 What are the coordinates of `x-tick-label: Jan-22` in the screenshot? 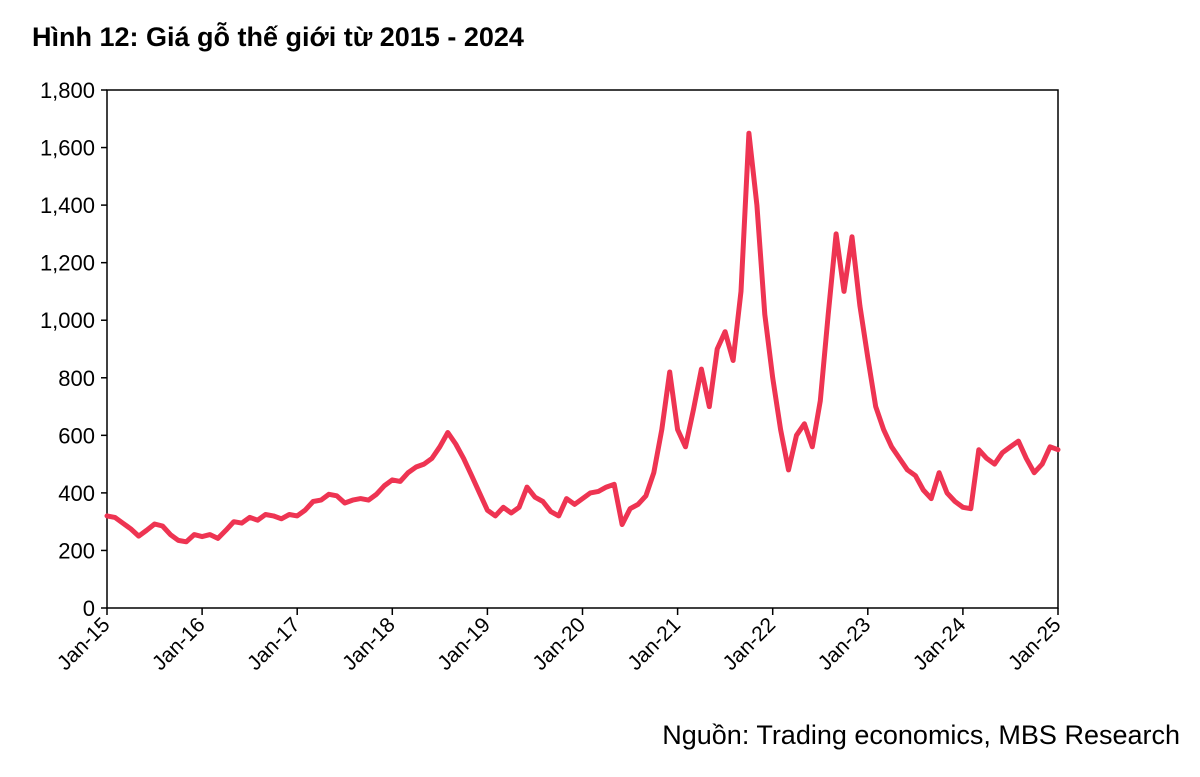 It's located at (750, 644).